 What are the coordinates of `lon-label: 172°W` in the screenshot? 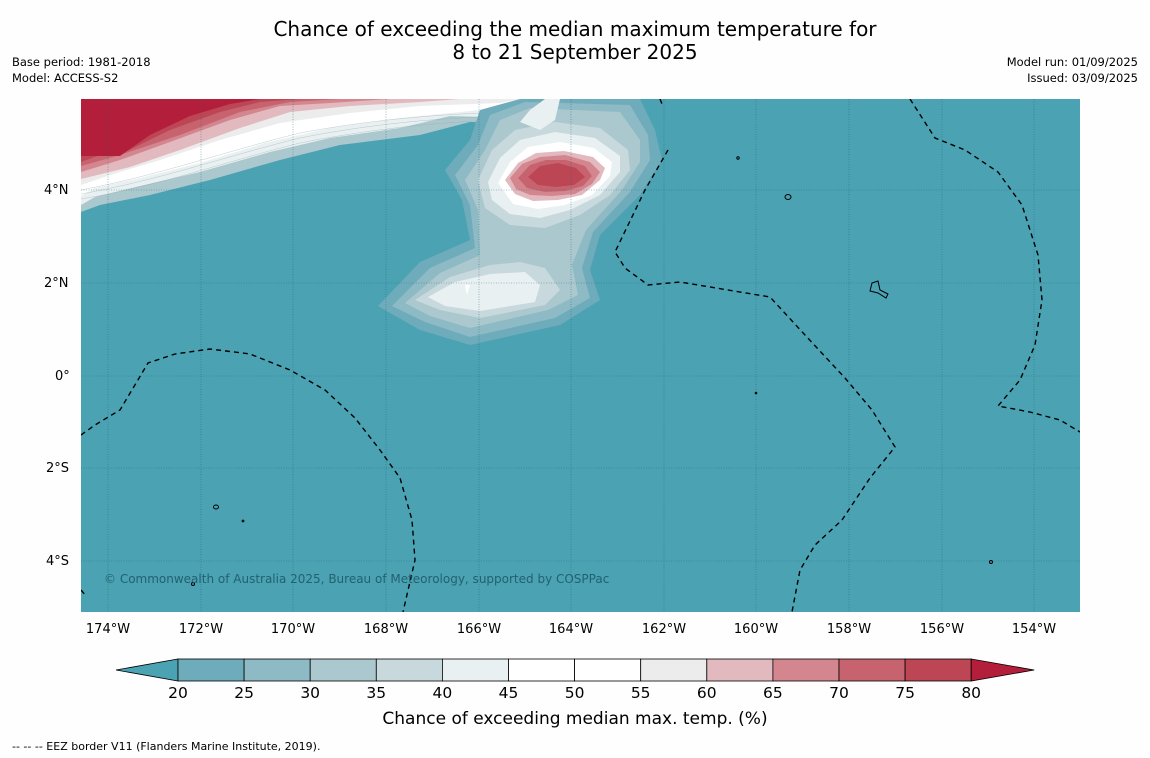 It's located at (201, 629).